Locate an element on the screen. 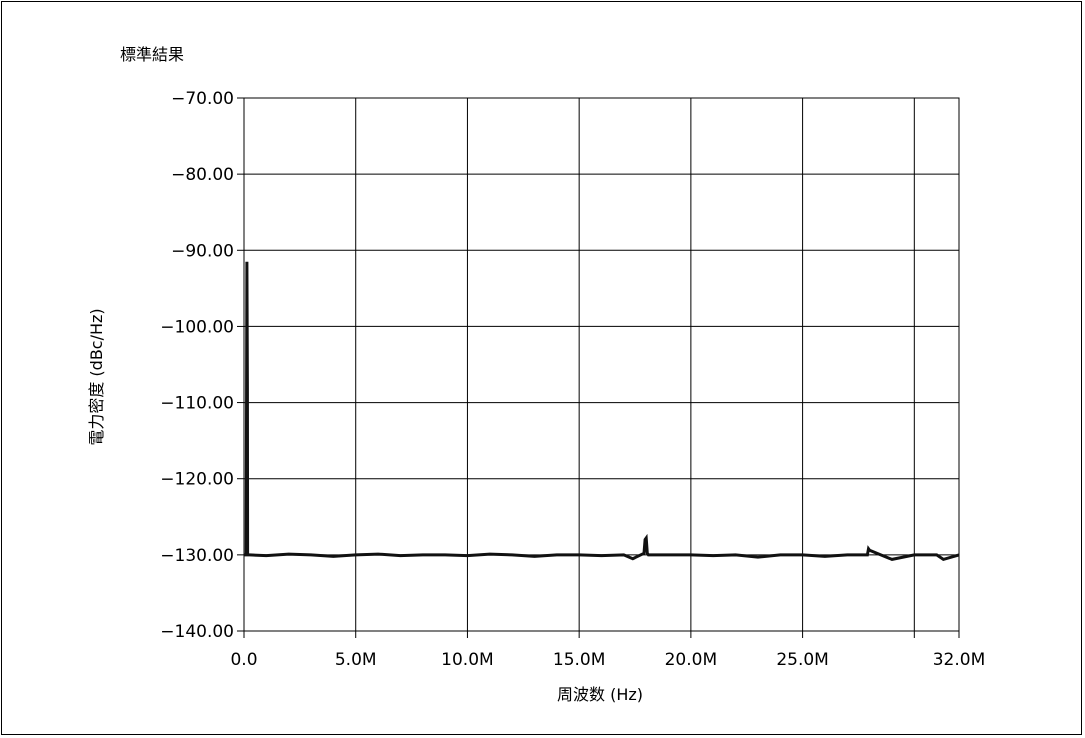 This screenshot has height=738, width=1085. y-tick-label: −90.00 is located at coordinates (202, 251).